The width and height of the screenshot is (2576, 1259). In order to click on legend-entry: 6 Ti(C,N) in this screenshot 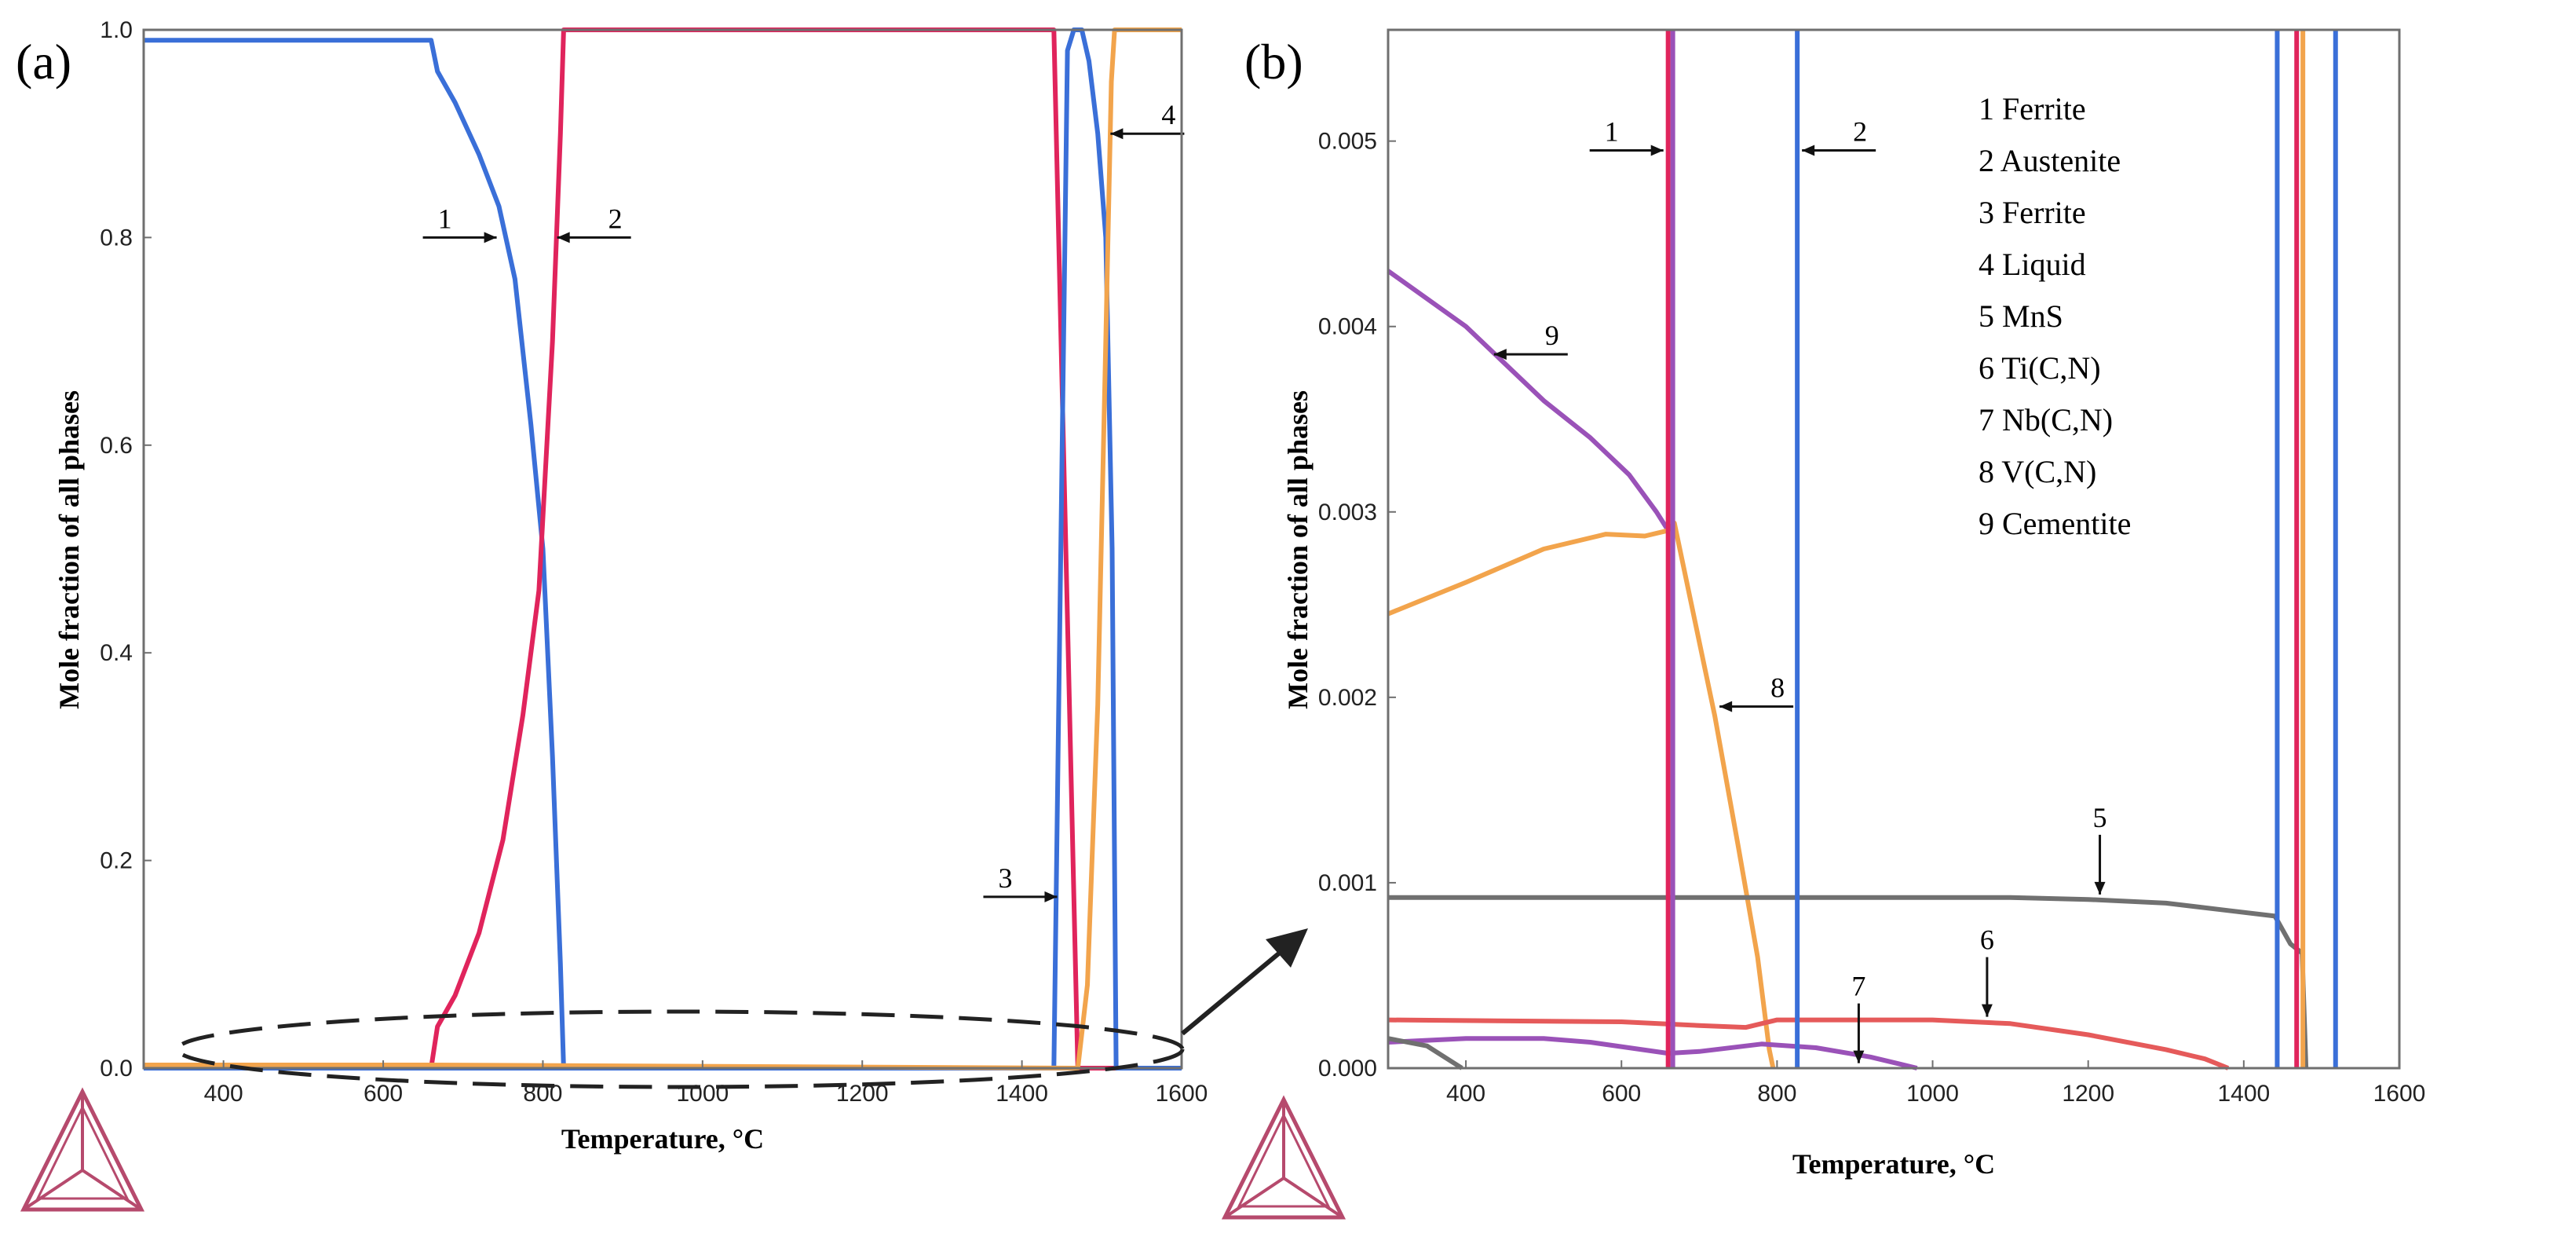, I will do `click(2040, 368)`.